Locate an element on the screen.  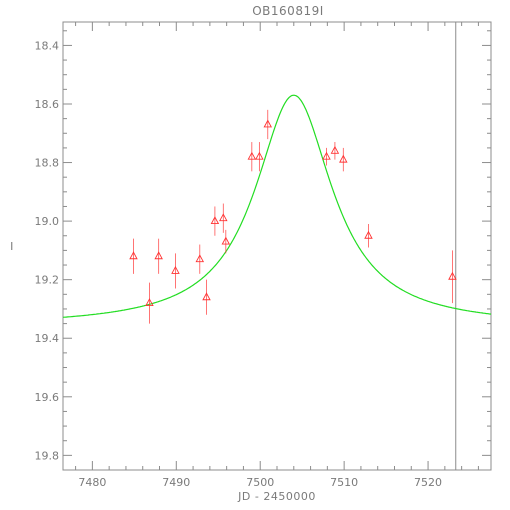
y-tick-label: 19.0 is located at coordinates (47, 221).